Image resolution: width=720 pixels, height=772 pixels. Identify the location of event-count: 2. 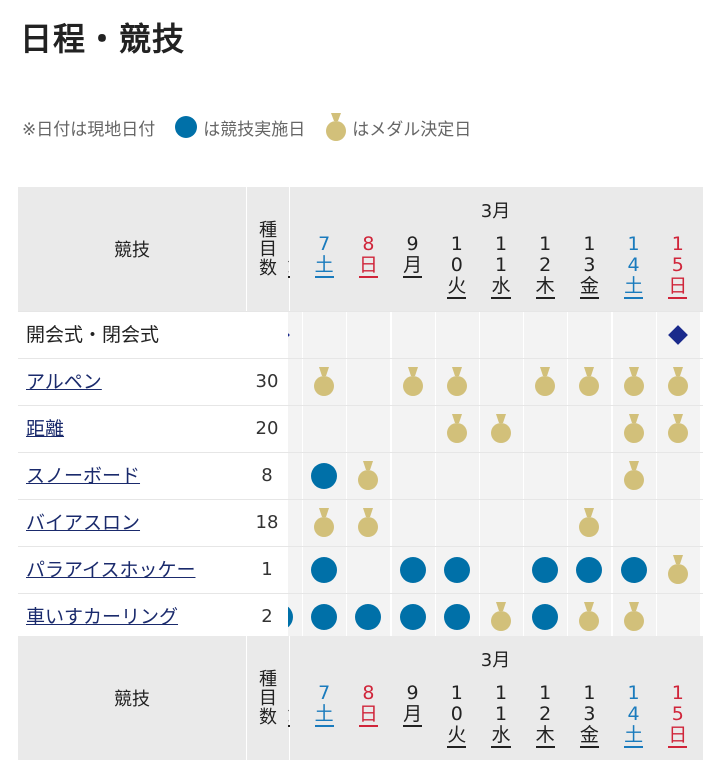
(267, 617).